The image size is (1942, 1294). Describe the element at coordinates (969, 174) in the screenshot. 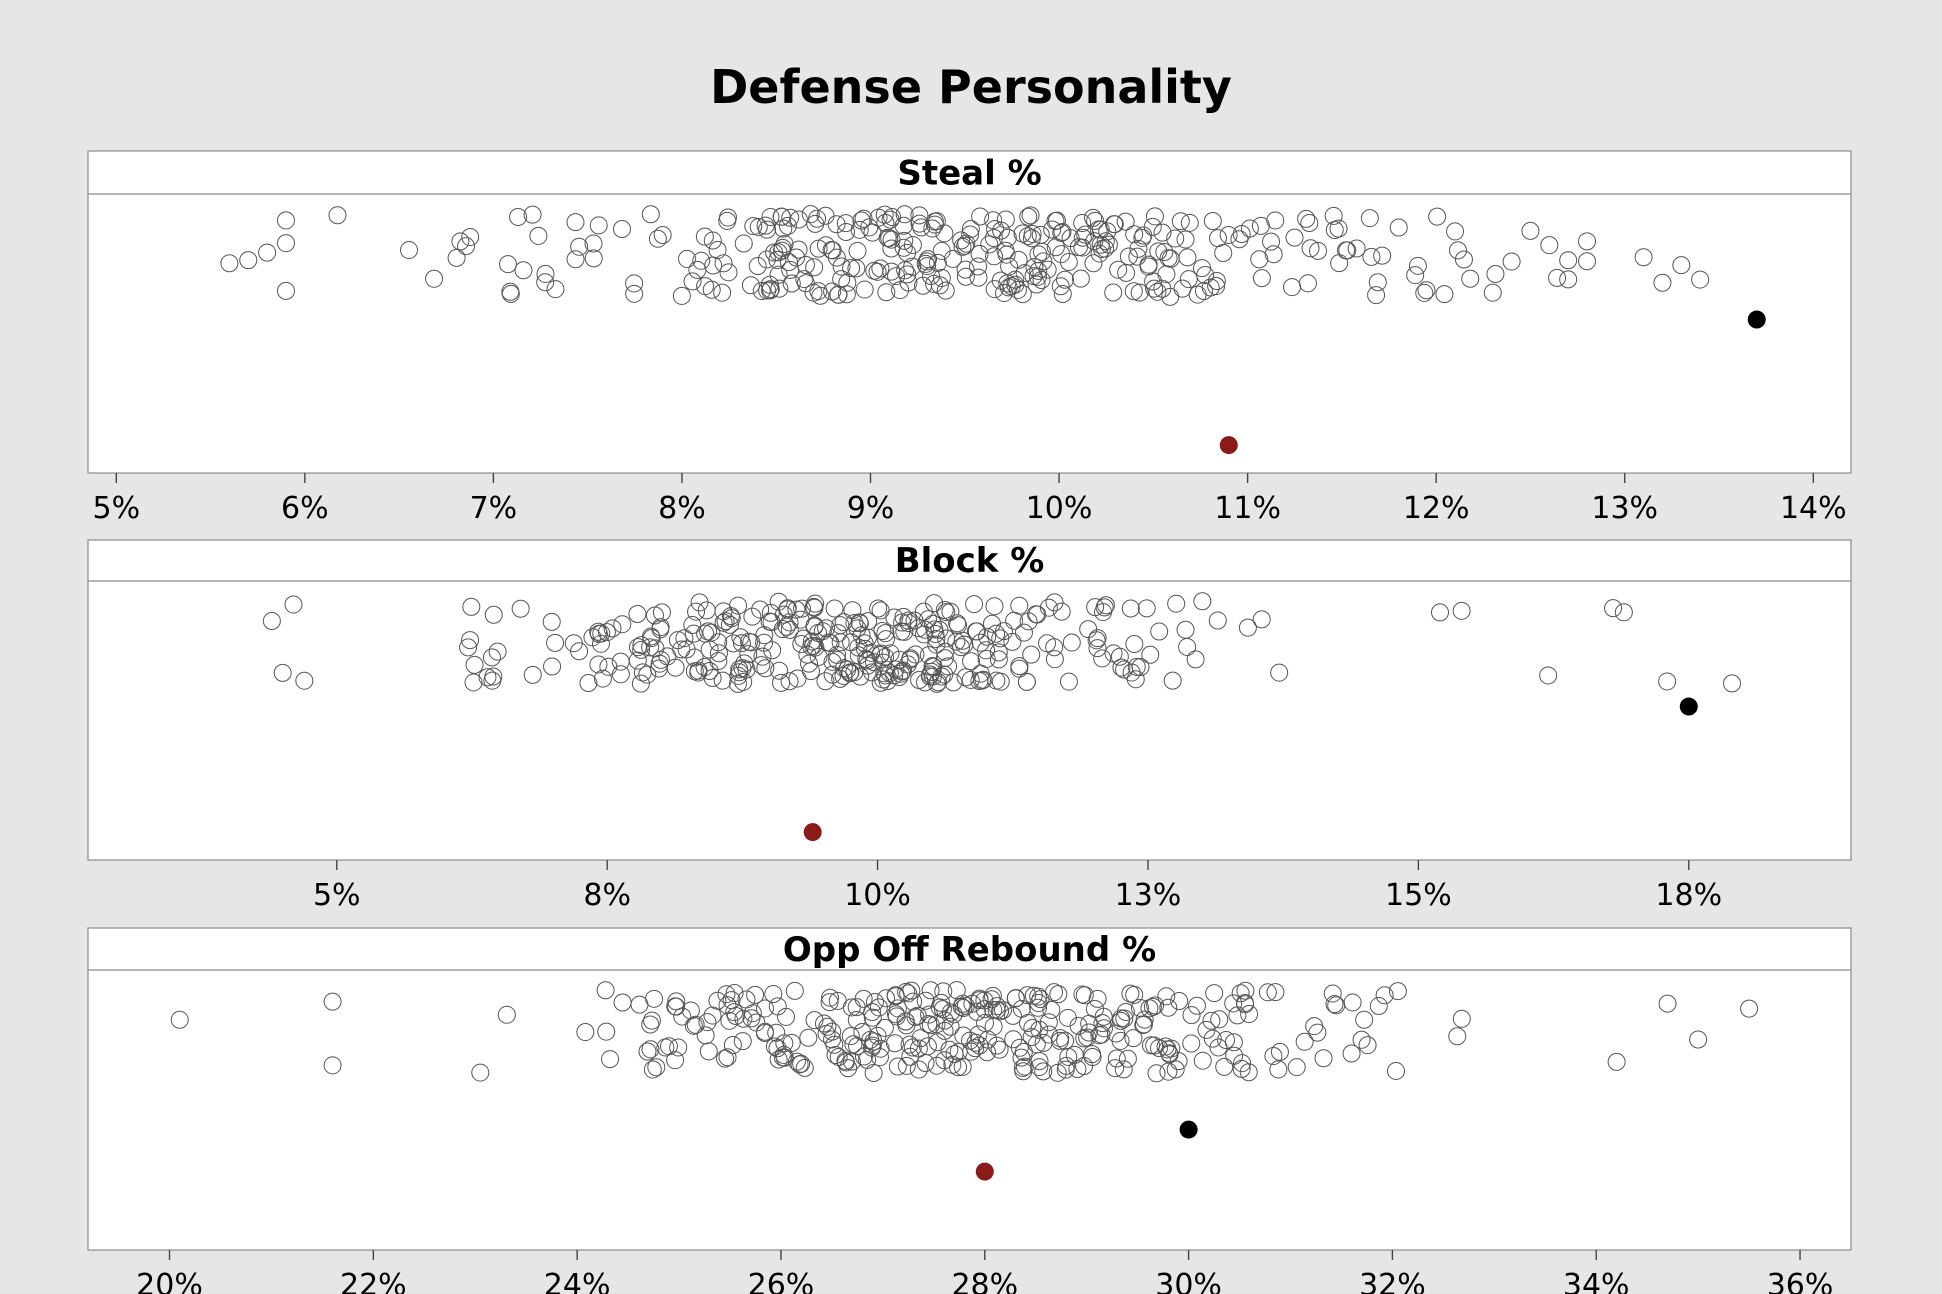

I see `panel-label: Steal %` at that location.